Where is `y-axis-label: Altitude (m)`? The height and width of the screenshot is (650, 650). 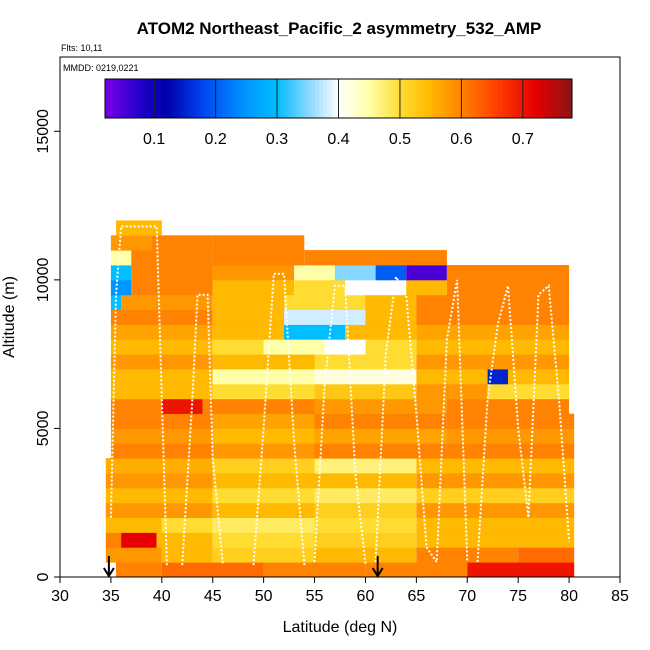
y-axis-label: Altitude (m) is located at coordinates (9, 317).